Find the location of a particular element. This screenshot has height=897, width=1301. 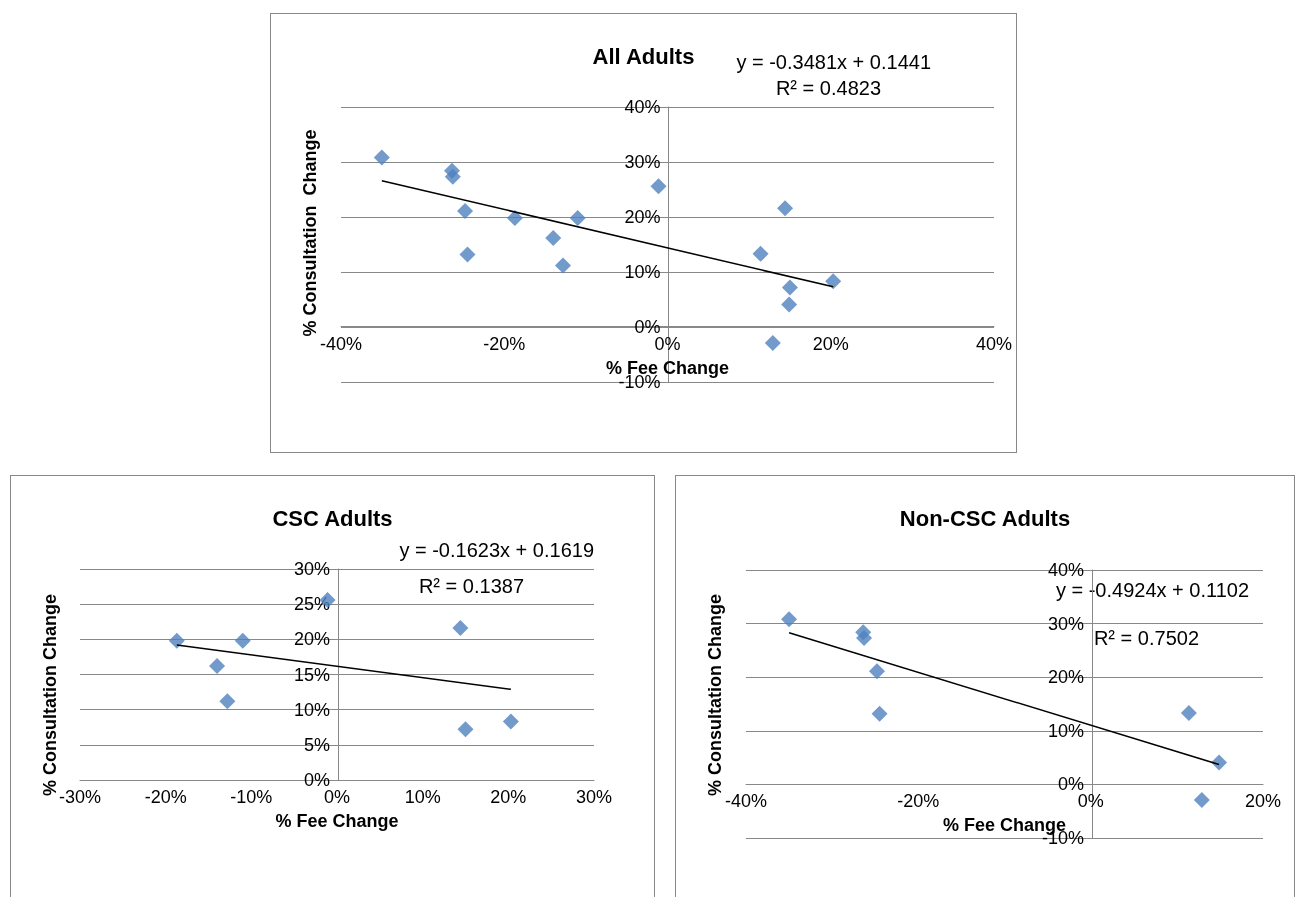

x-tick-label: -30% is located at coordinates (80, 797).